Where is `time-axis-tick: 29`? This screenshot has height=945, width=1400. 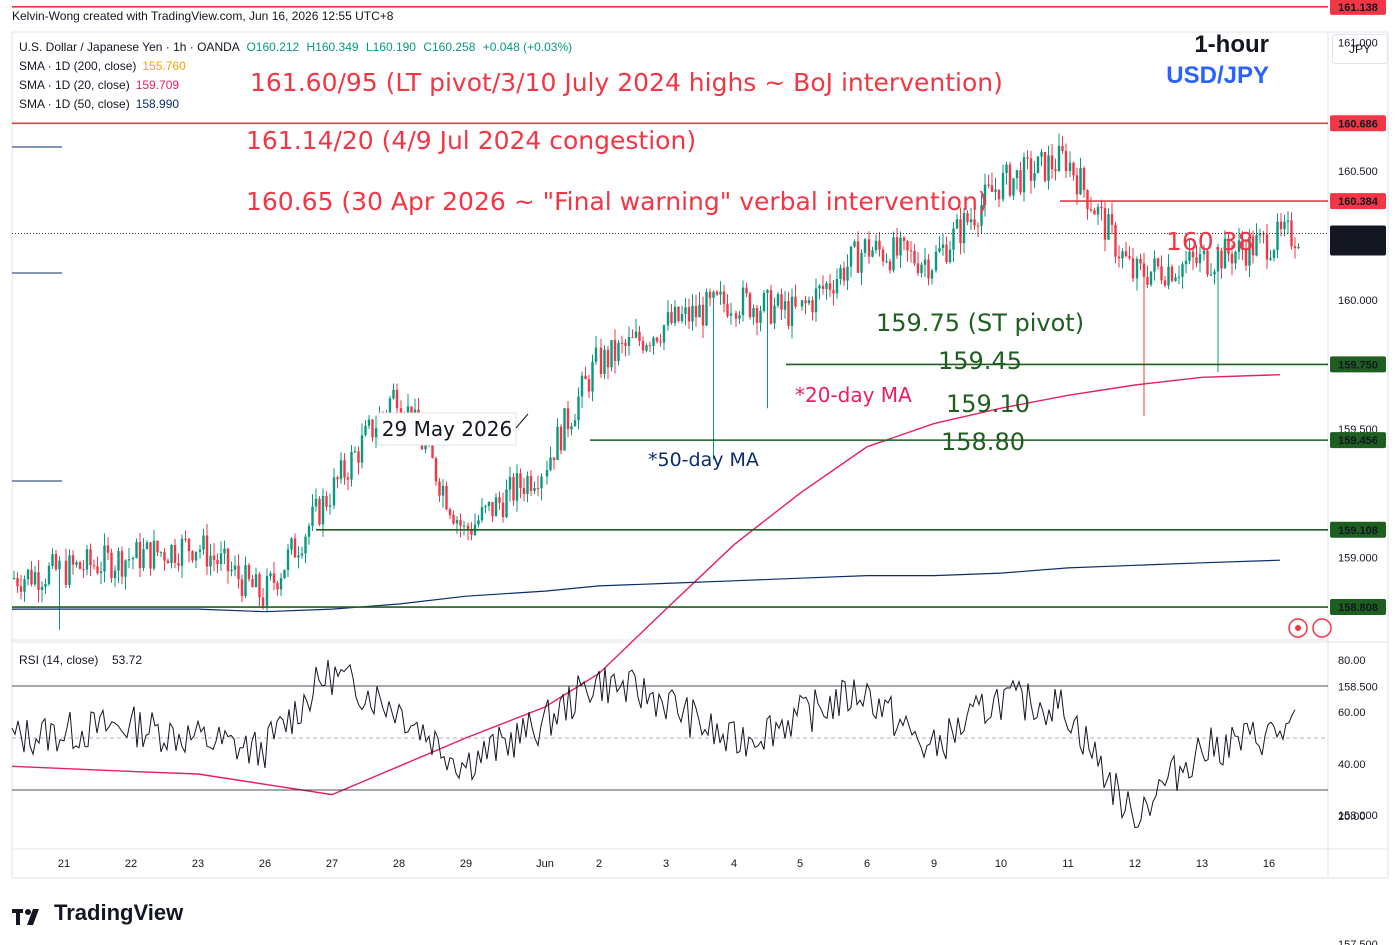 time-axis-tick: 29 is located at coordinates (466, 864).